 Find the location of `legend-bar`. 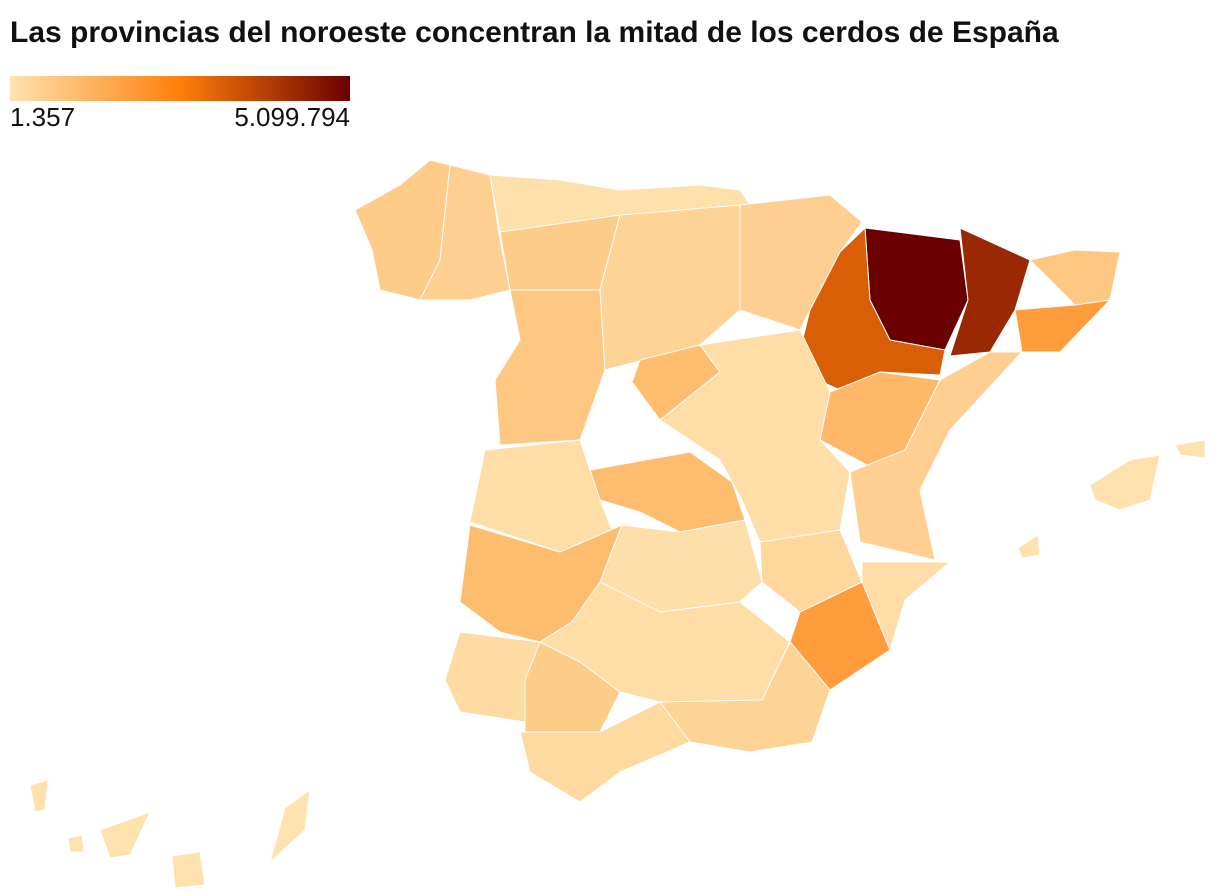

legend-bar is located at coordinates (180, 88).